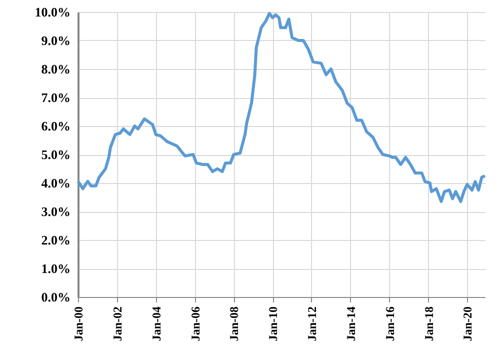 The height and width of the screenshot is (350, 500). What do you see at coordinates (79, 324) in the screenshot?
I see `x-tick-label: Jan-00` at bounding box center [79, 324].